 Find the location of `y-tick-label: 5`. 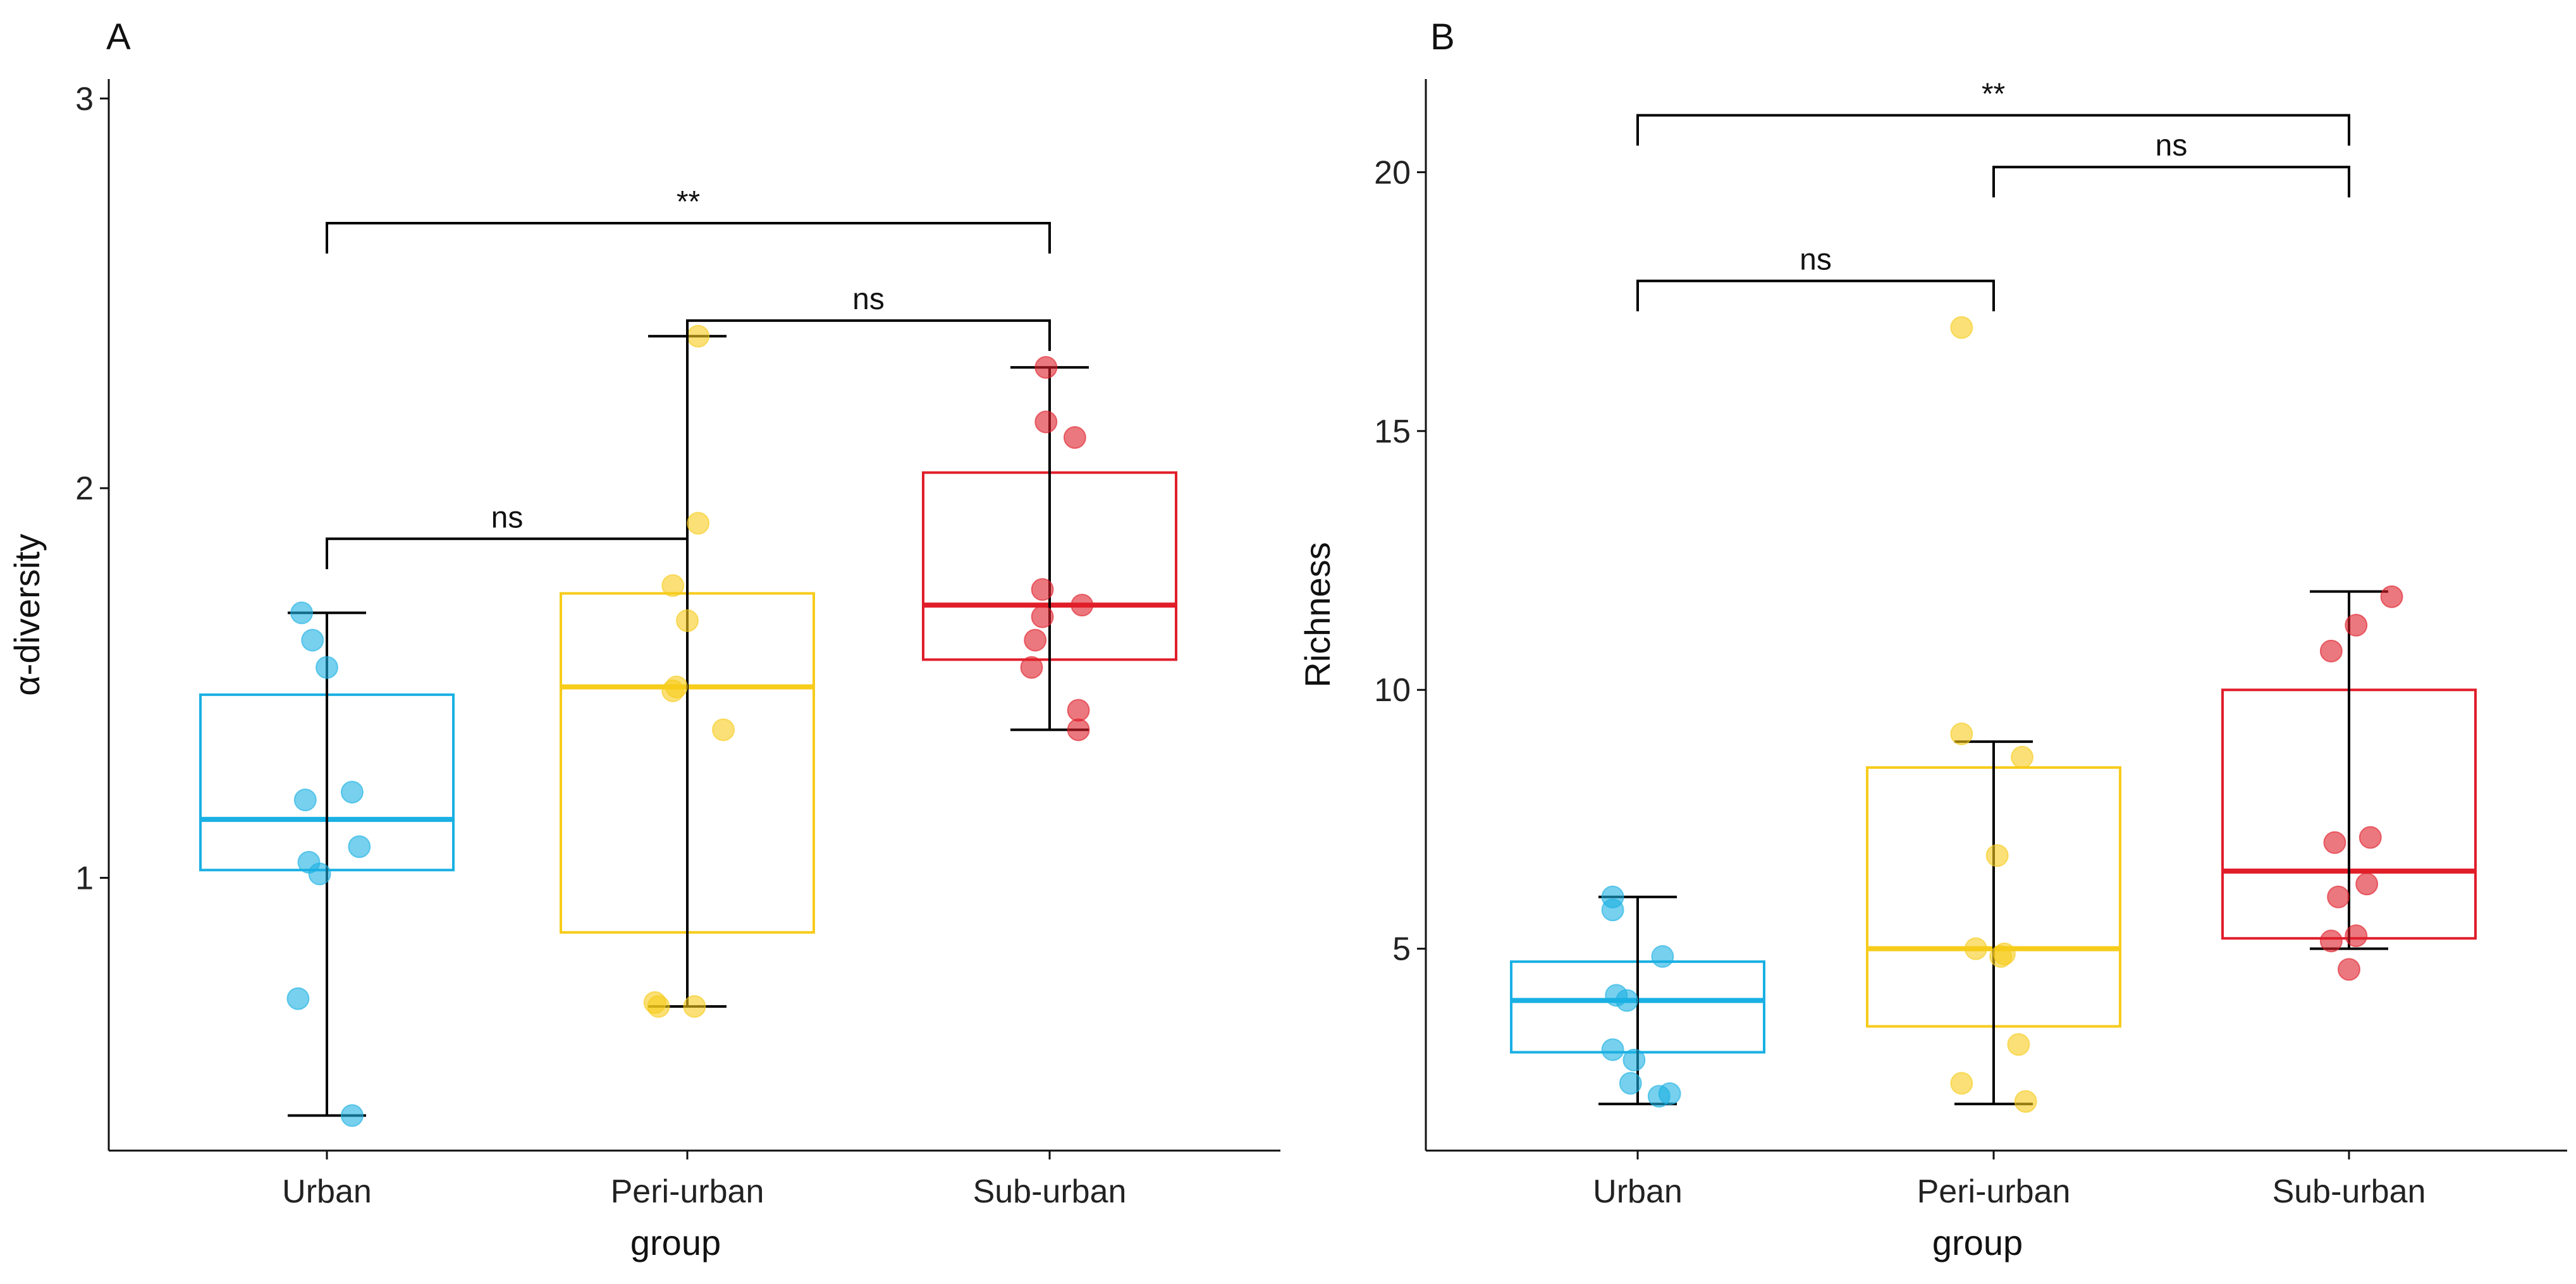

y-tick-label: 5 is located at coordinates (1401, 949).